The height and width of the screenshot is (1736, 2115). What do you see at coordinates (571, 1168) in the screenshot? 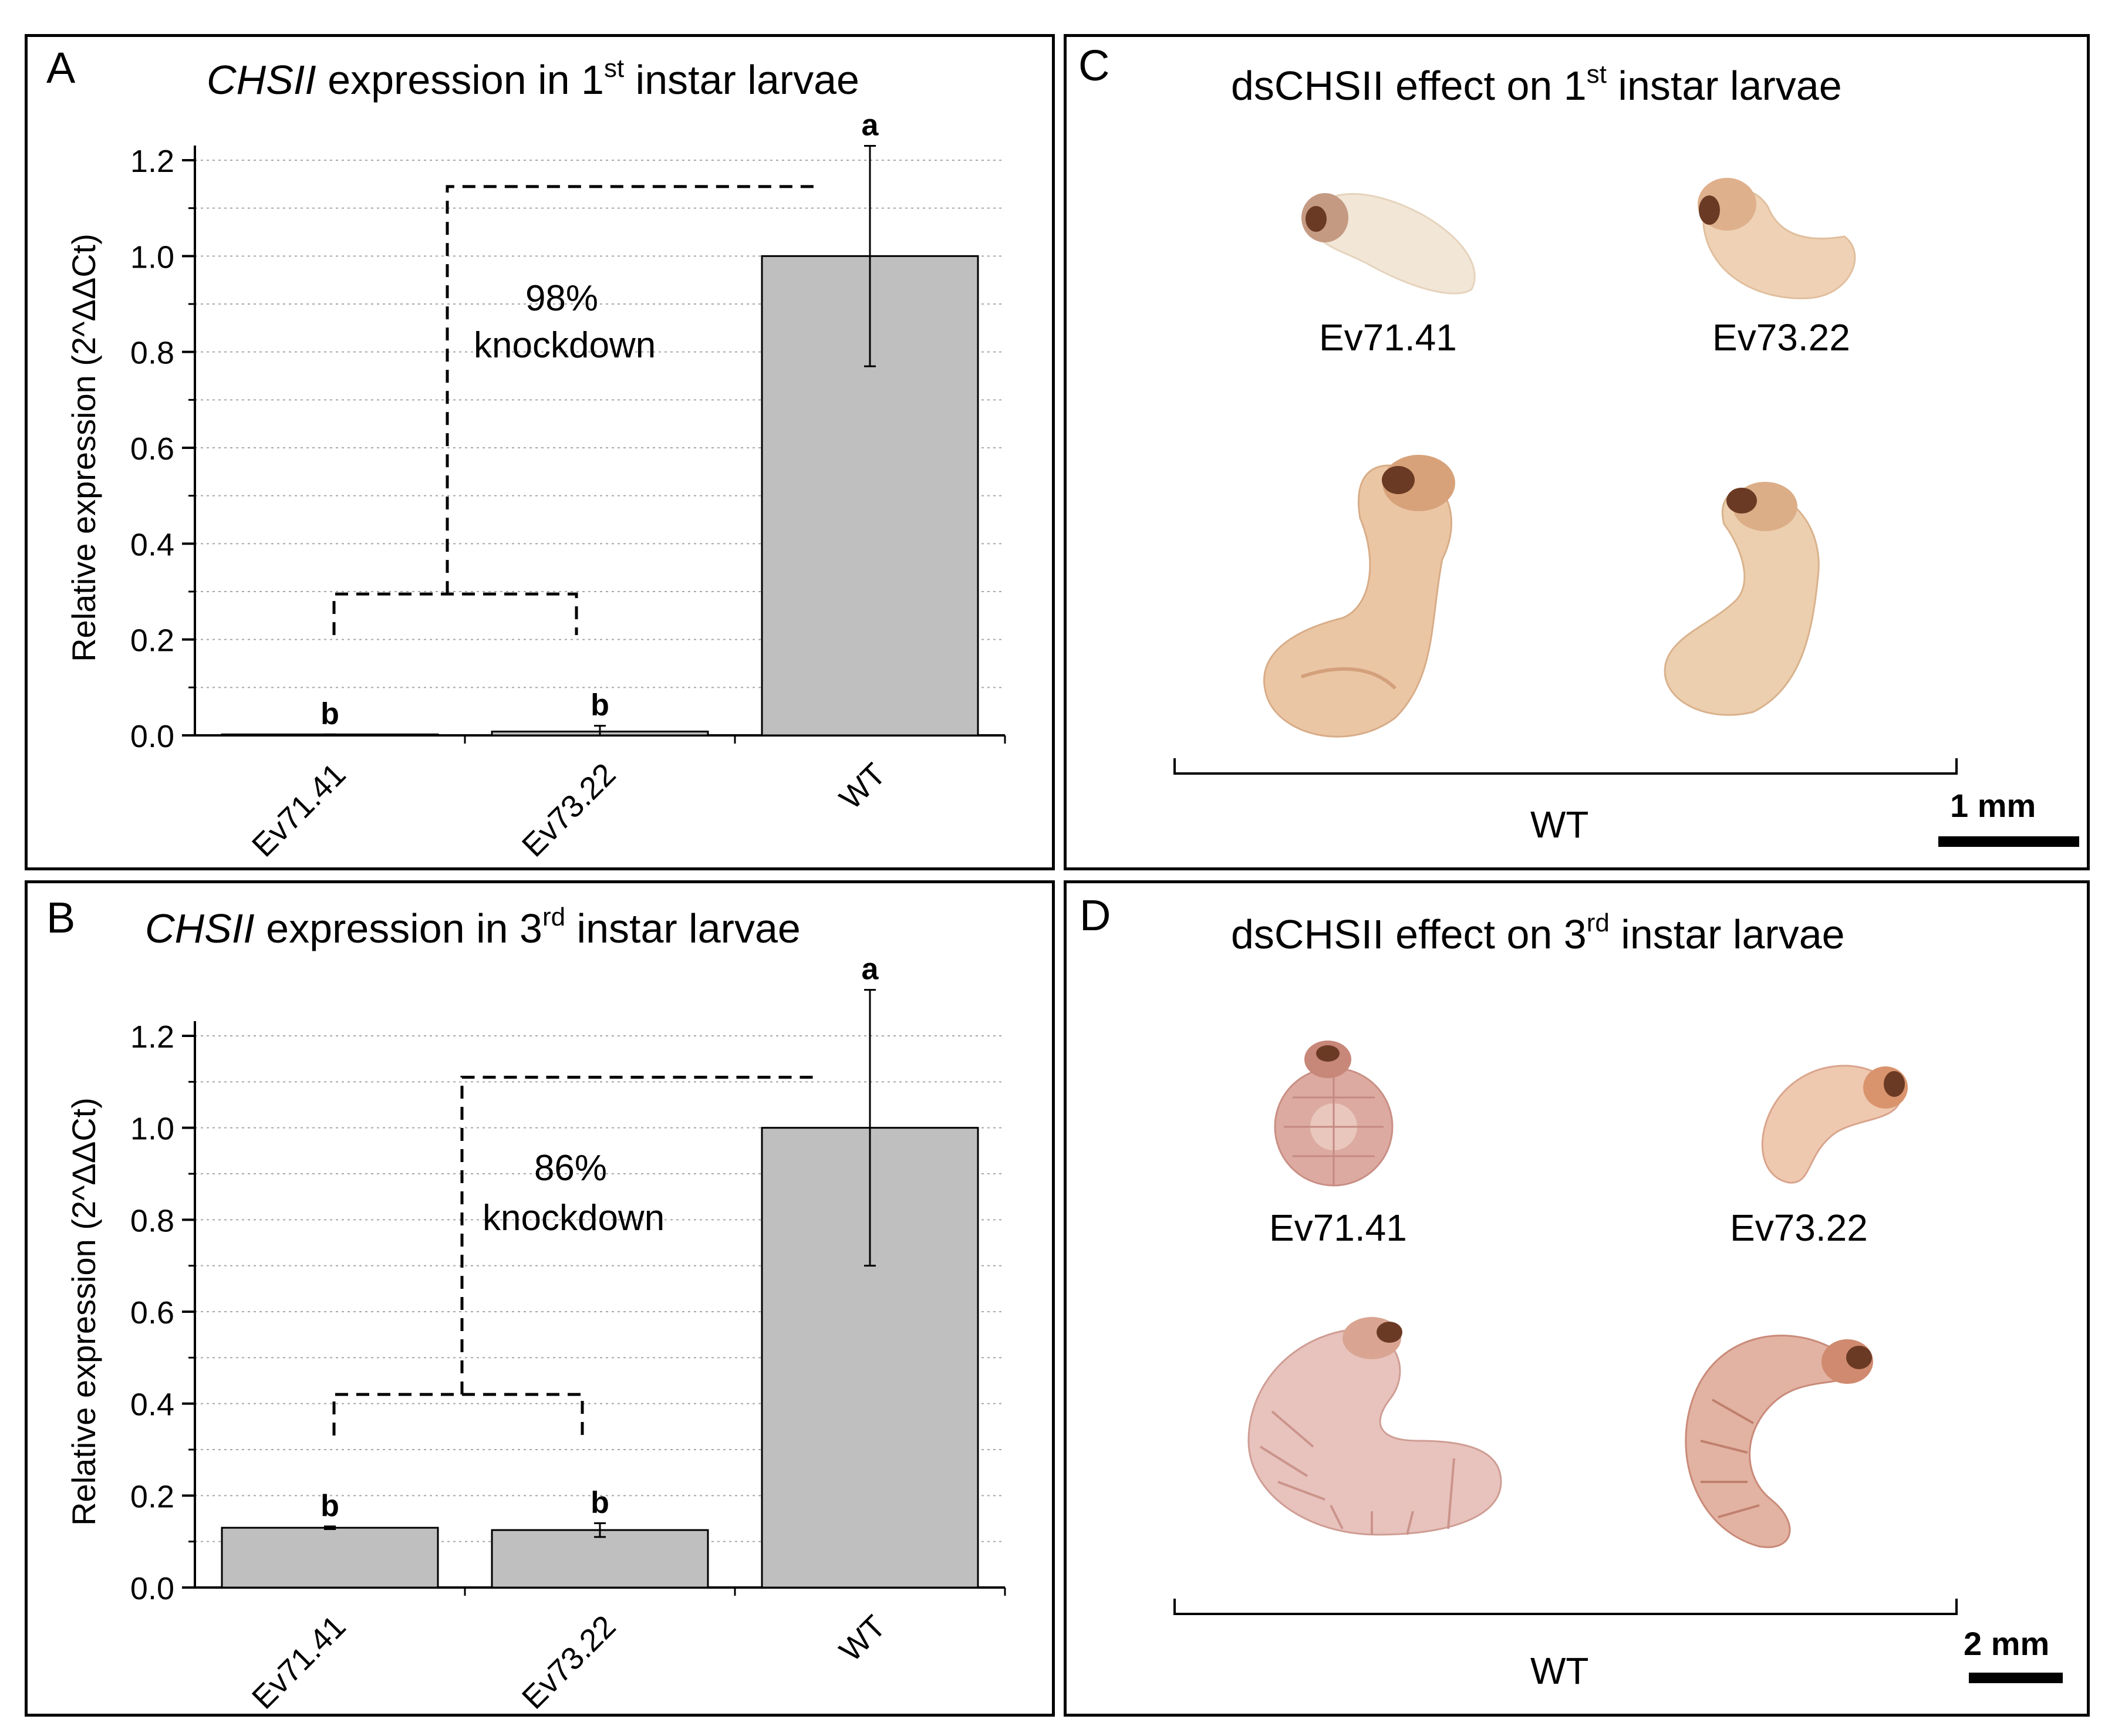
I see `knockdown-percent: 86%` at bounding box center [571, 1168].